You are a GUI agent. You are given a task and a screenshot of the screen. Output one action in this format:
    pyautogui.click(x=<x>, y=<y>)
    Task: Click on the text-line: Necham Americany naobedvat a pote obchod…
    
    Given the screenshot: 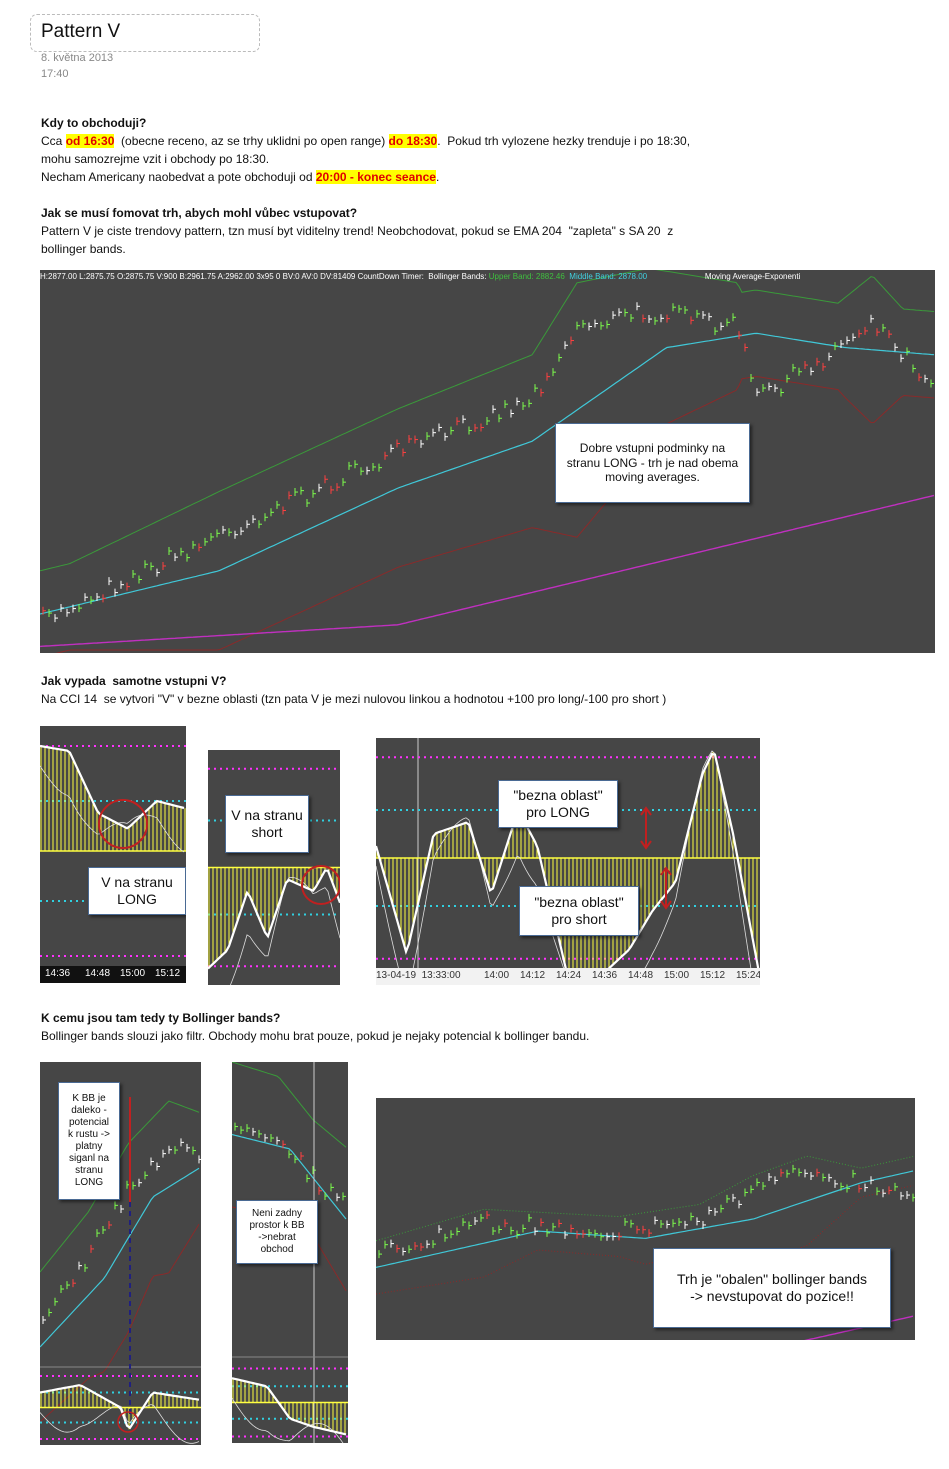 What is the action you would take?
    pyautogui.click(x=365, y=177)
    